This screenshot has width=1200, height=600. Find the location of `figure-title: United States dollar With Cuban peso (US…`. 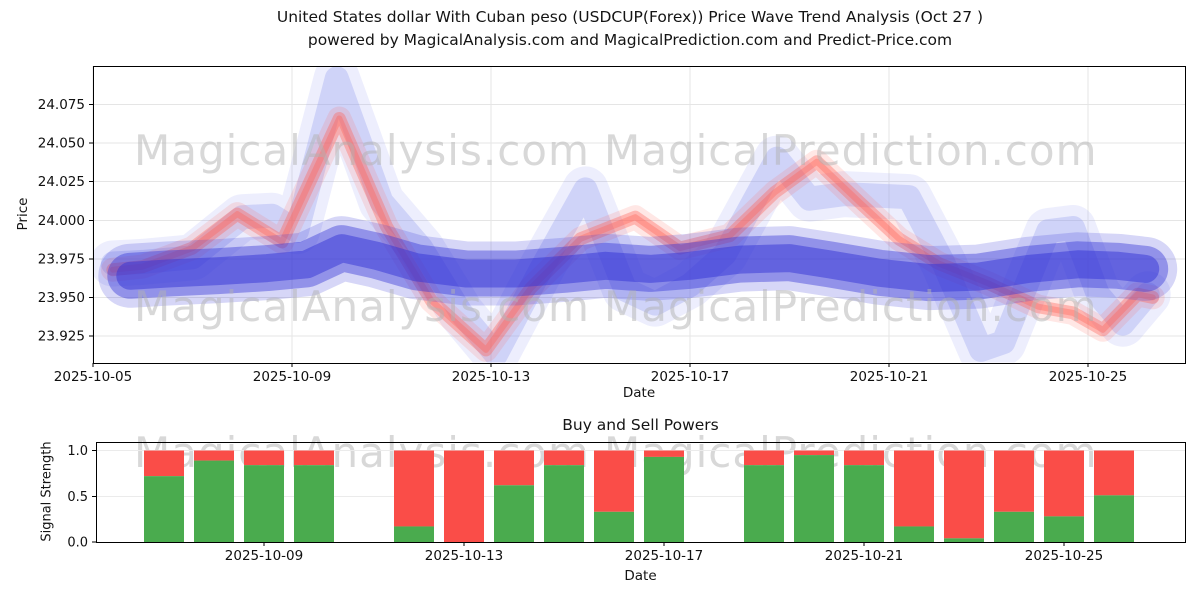

figure-title: United States dollar With Cuban peso (US… is located at coordinates (630, 29).